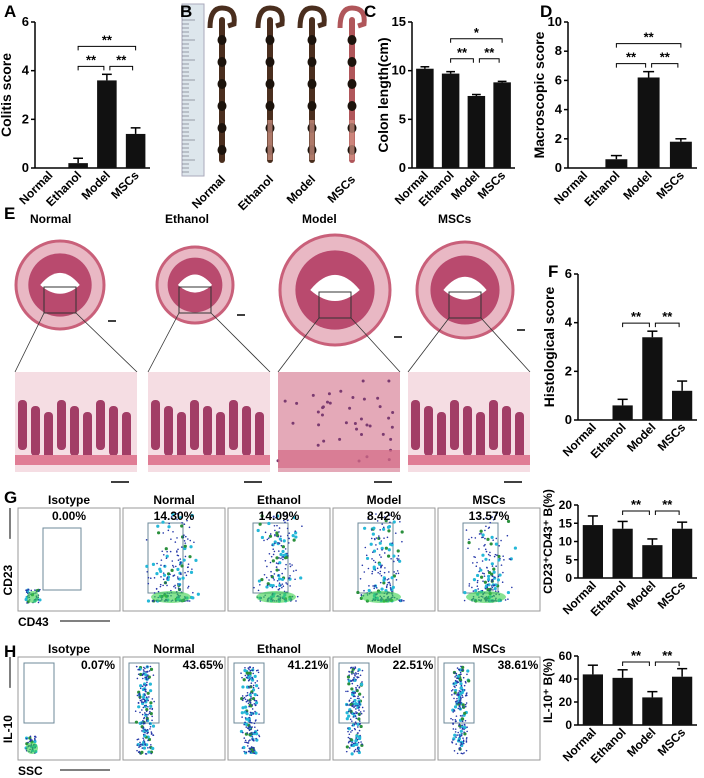  What do you see at coordinates (96, 185) in the screenshot?
I see `x-tick-label: Model` at bounding box center [96, 185].